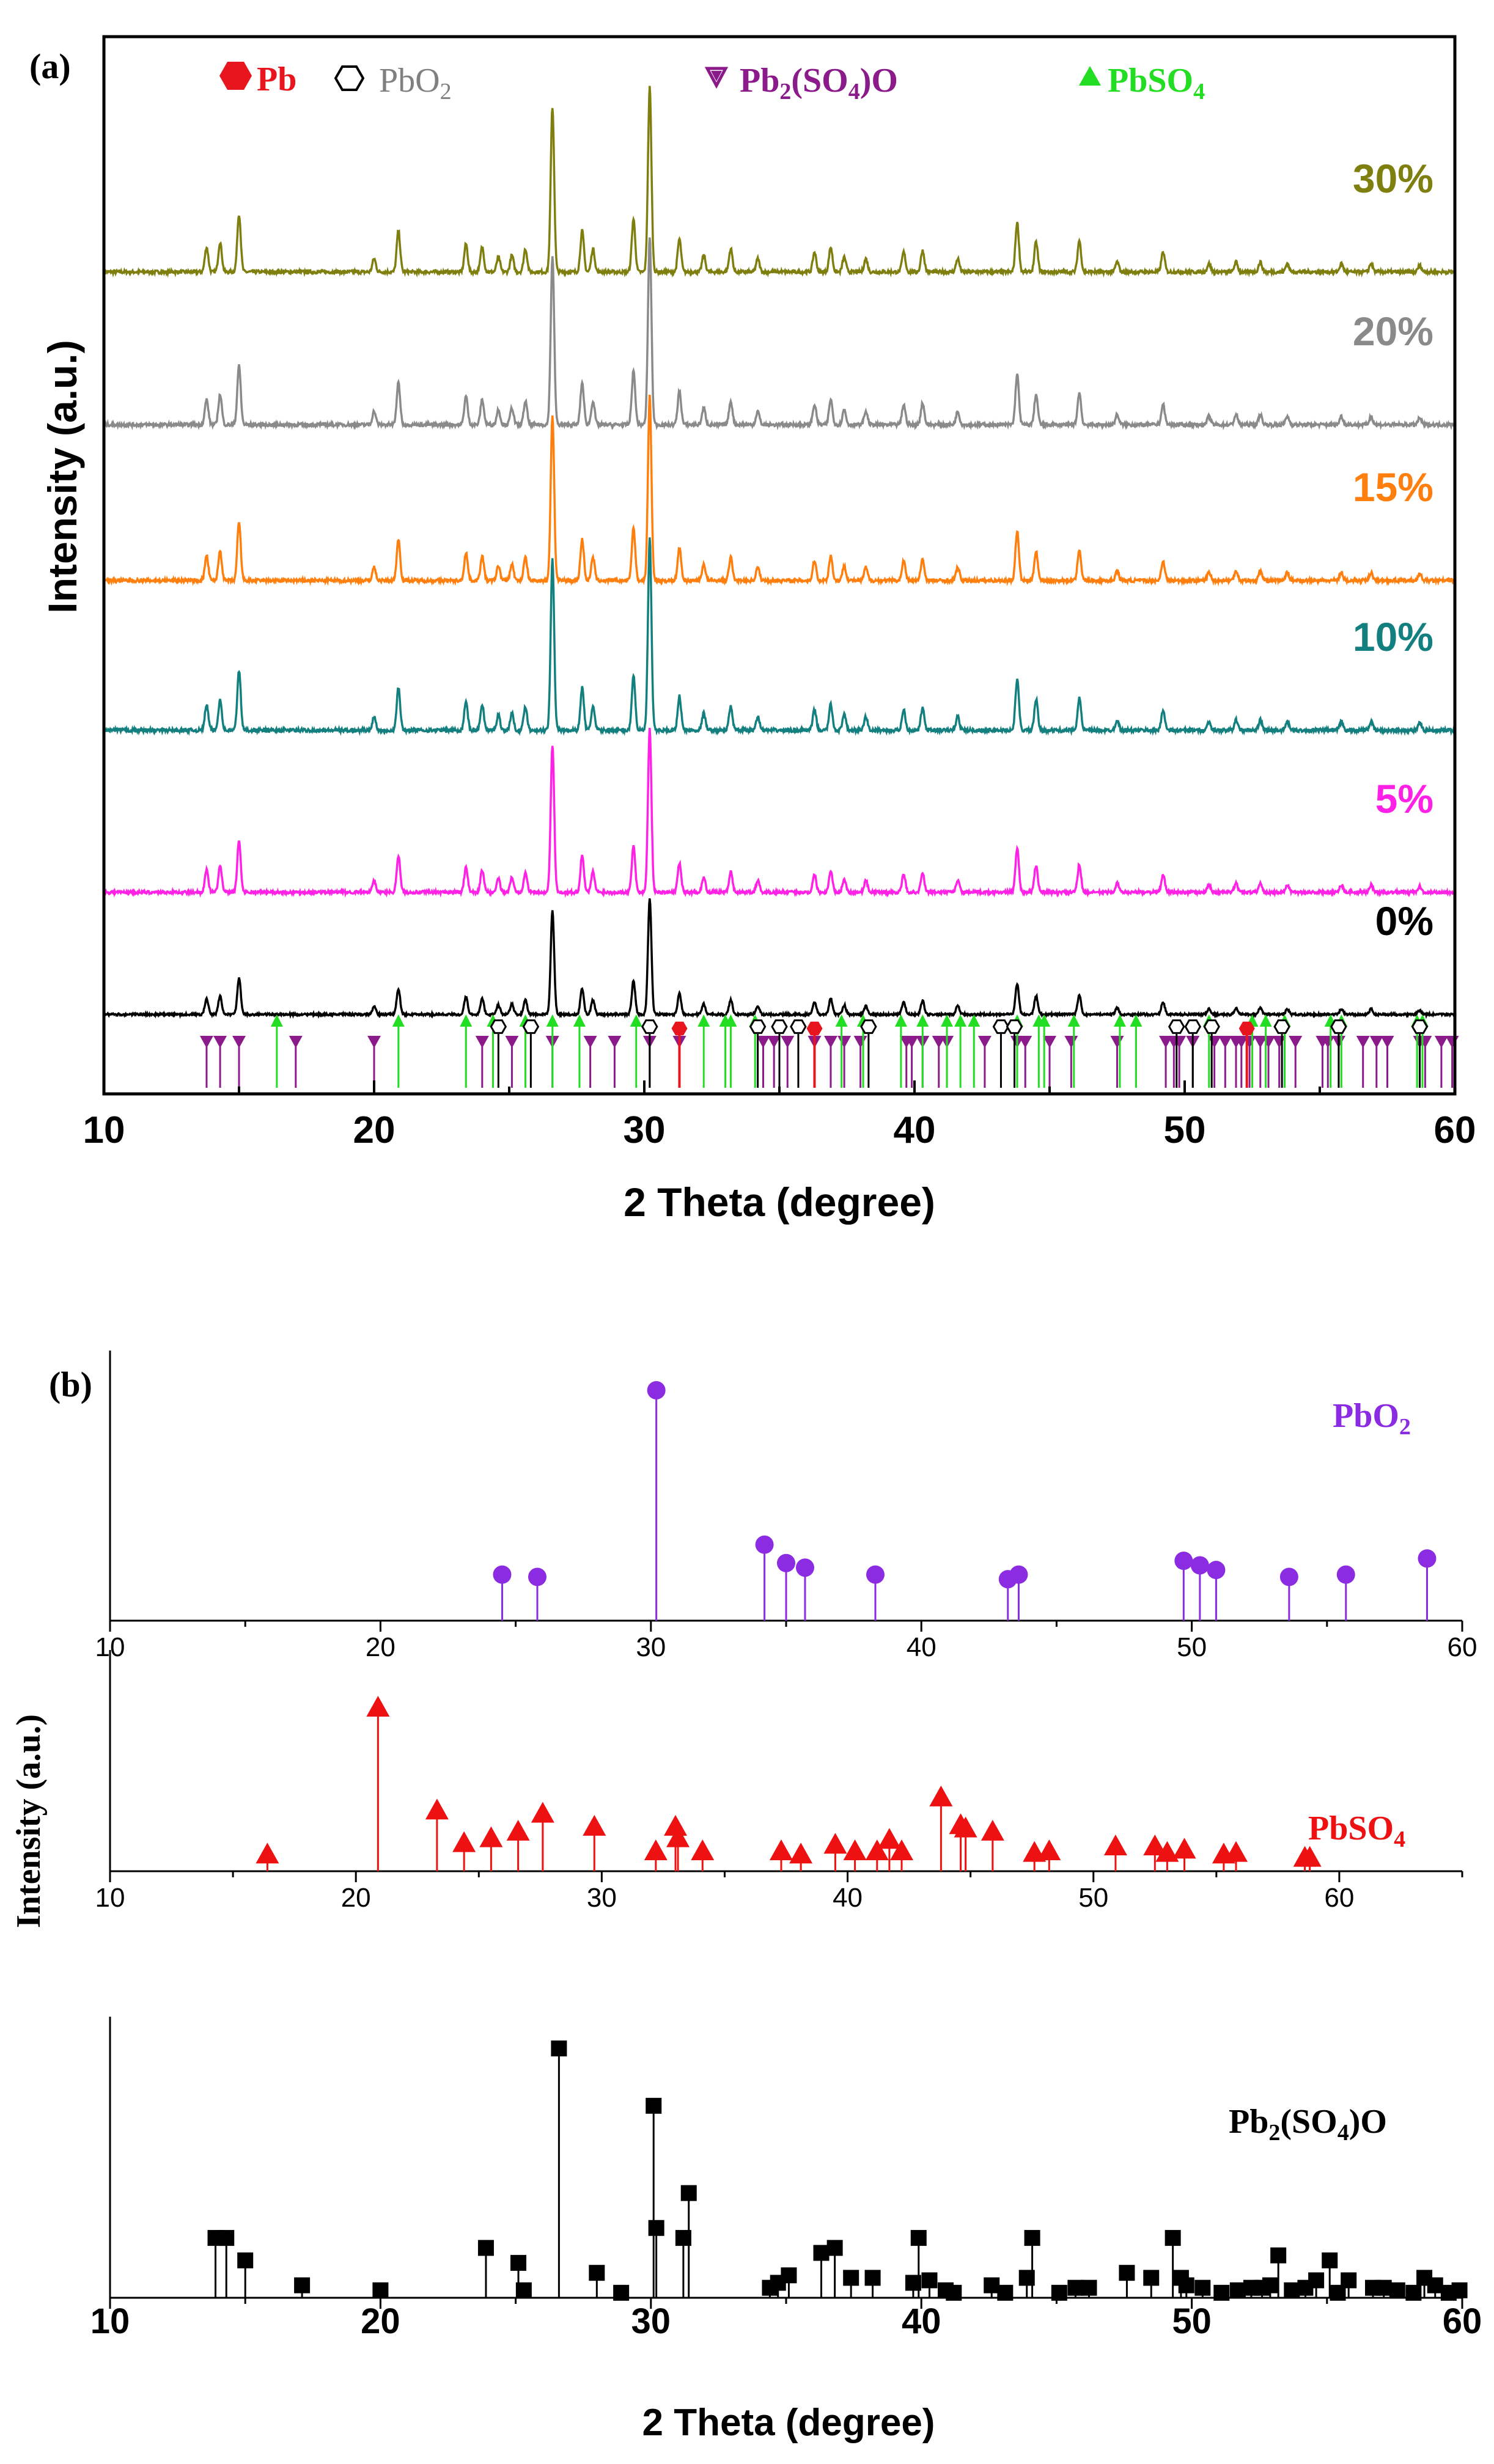 This screenshot has width=1494, height=2464. Describe the element at coordinates (779, 182) in the screenshot. I see `trace-30pct` at that location.